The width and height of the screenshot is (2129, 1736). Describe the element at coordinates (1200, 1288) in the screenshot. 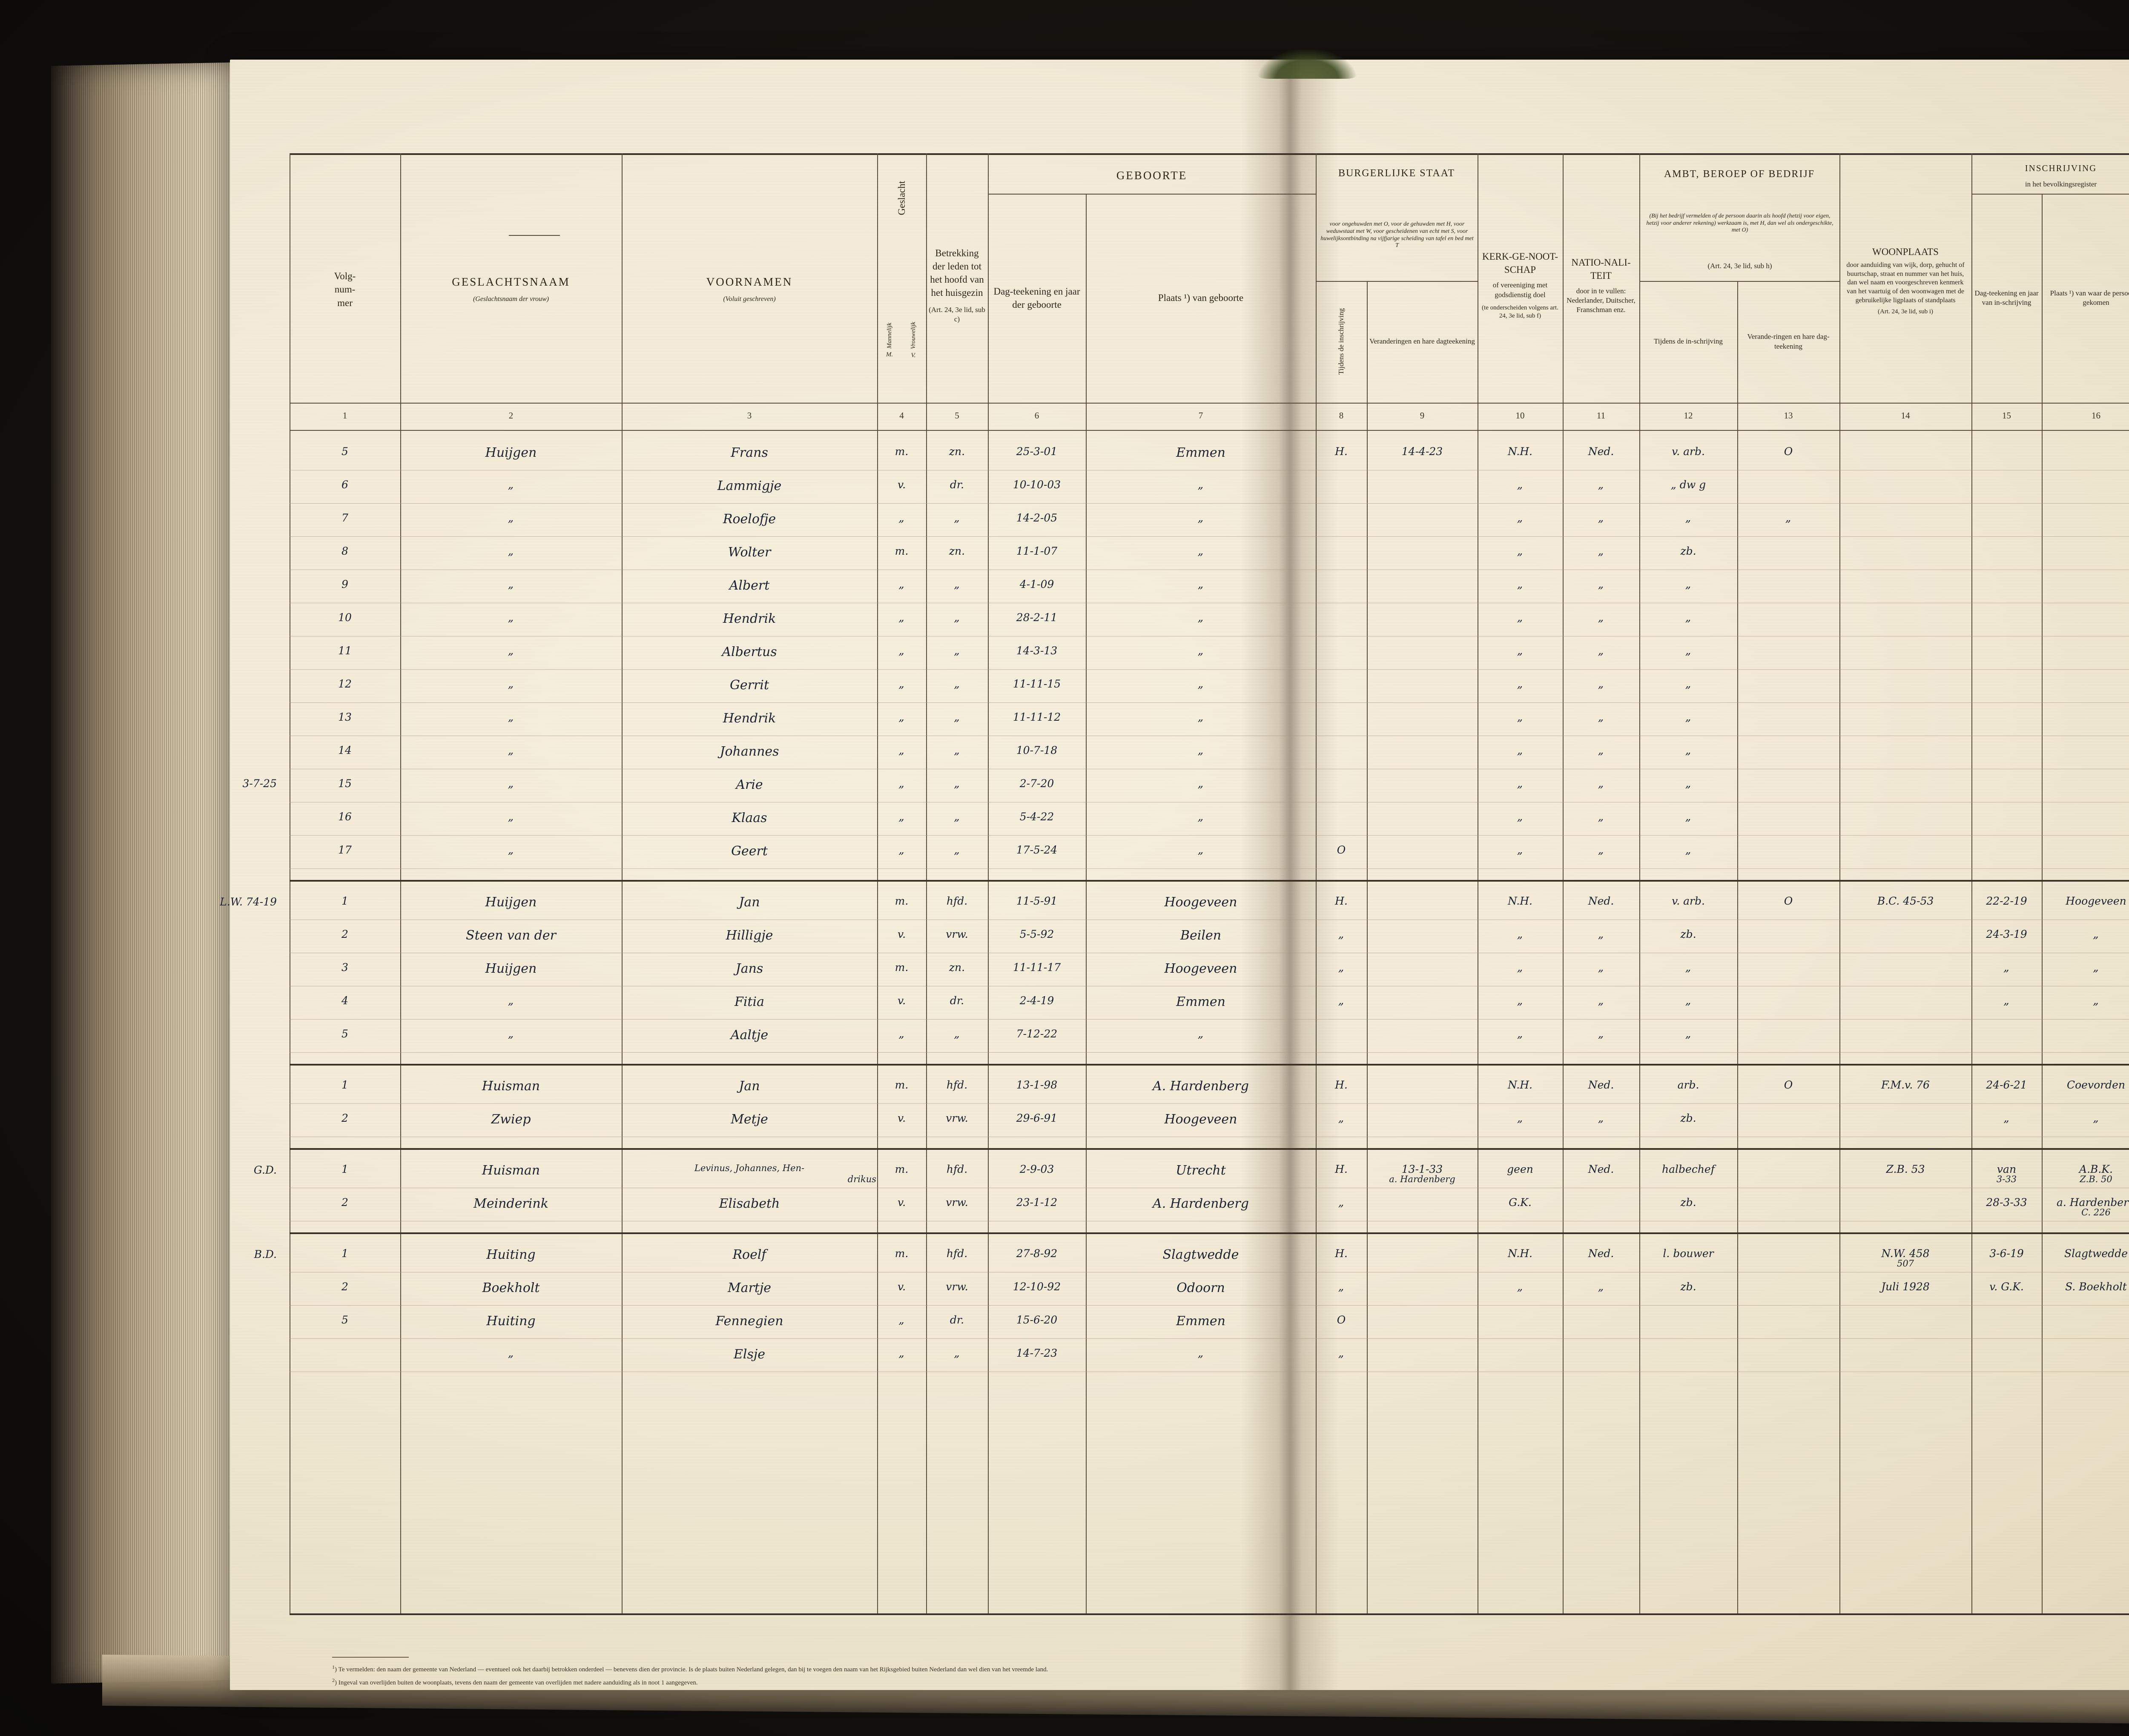

I see `cell-bp: Odoorn` at that location.